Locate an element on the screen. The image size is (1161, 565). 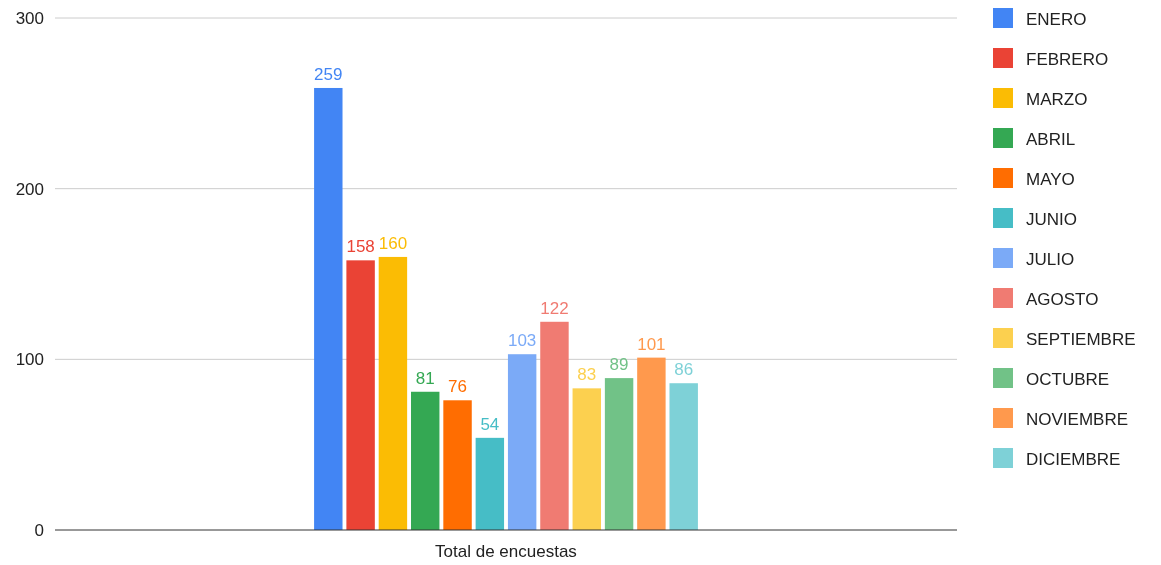
data-label: 86 is located at coordinates (684, 370).